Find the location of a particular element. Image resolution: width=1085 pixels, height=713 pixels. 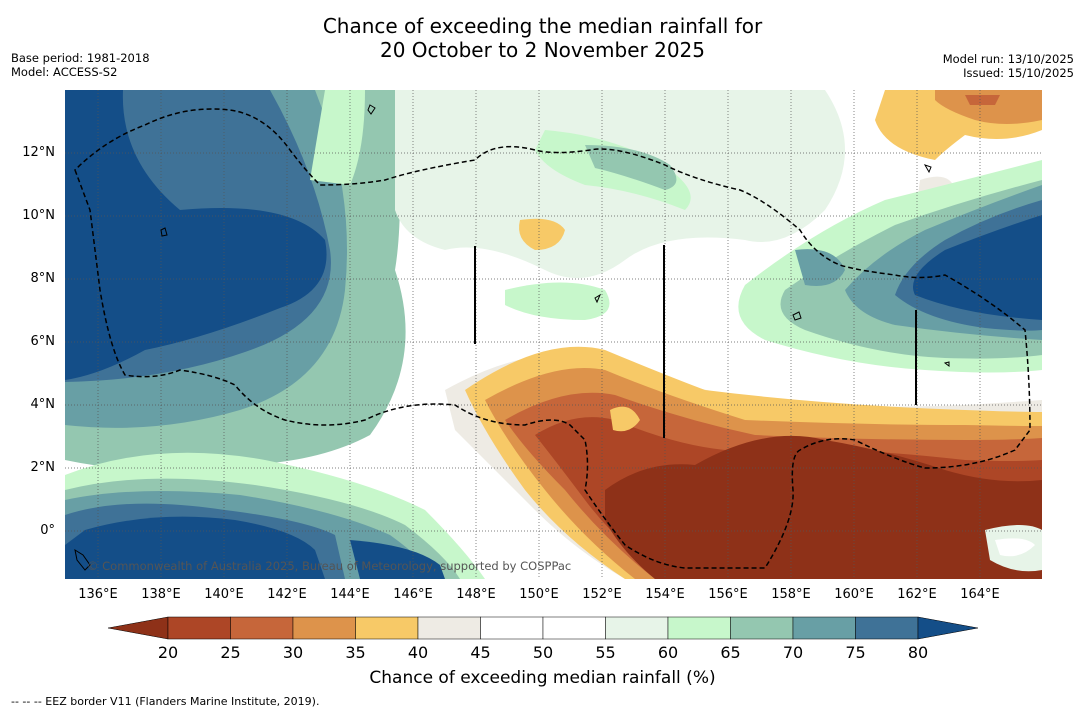

lon-label-156e: 156°E is located at coordinates (728, 594).